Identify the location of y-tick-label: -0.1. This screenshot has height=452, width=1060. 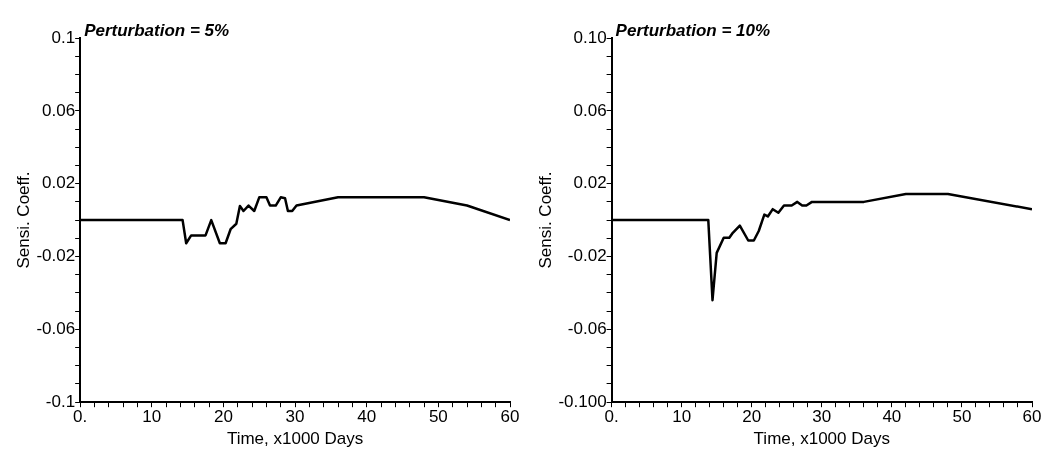
(60, 401).